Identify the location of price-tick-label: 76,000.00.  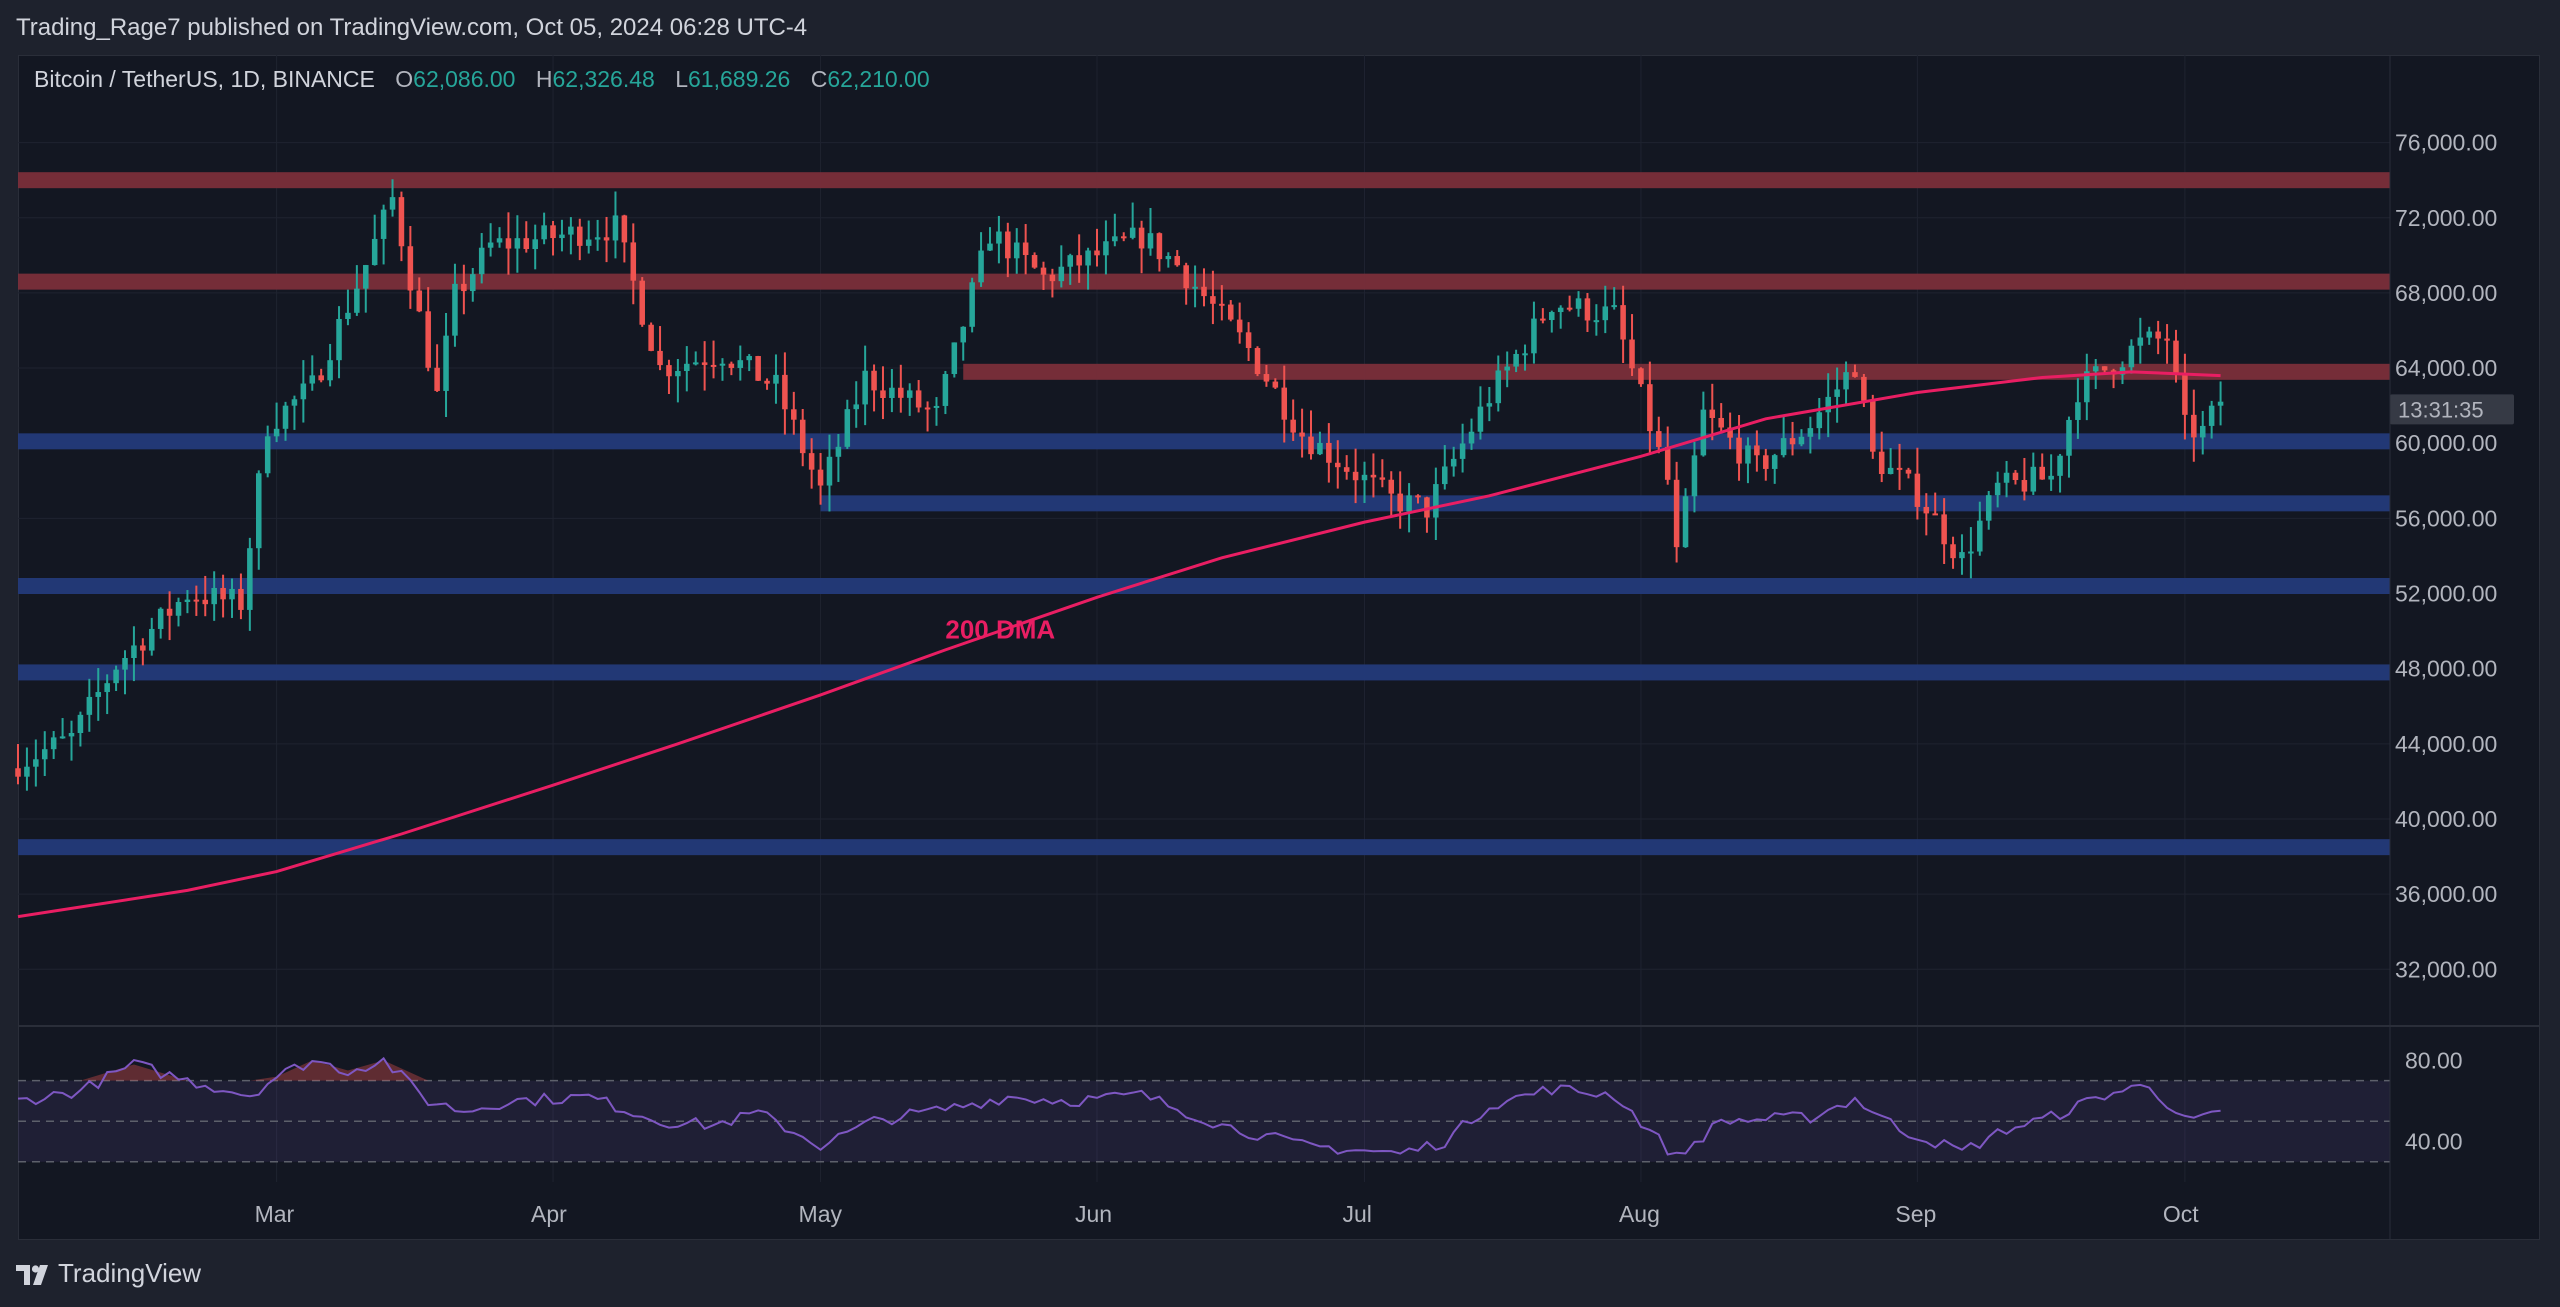
(2446, 143).